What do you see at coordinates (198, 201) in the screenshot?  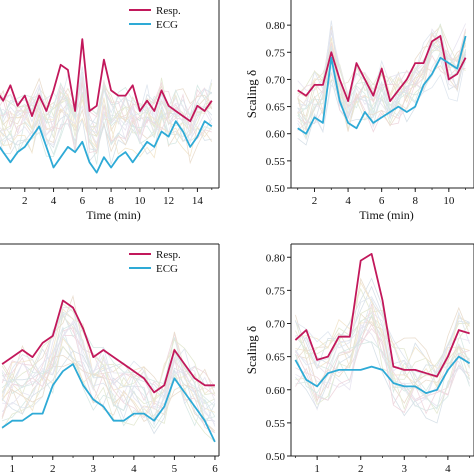 I see `x-tick-label: 14` at bounding box center [198, 201].